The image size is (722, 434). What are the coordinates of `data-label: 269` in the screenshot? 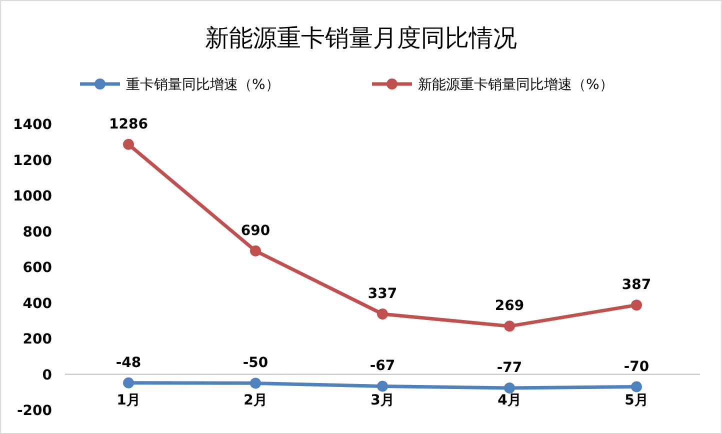 It's located at (509, 306).